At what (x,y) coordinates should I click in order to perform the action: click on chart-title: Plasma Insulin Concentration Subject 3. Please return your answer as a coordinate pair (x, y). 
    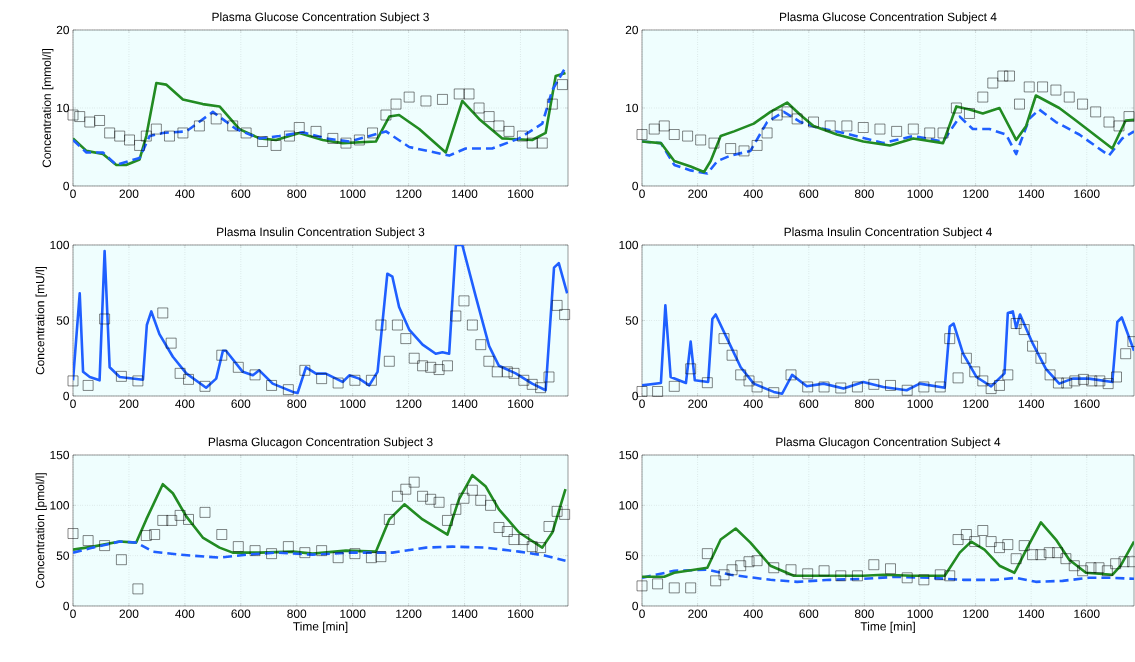
    Looking at the image, I should click on (321, 233).